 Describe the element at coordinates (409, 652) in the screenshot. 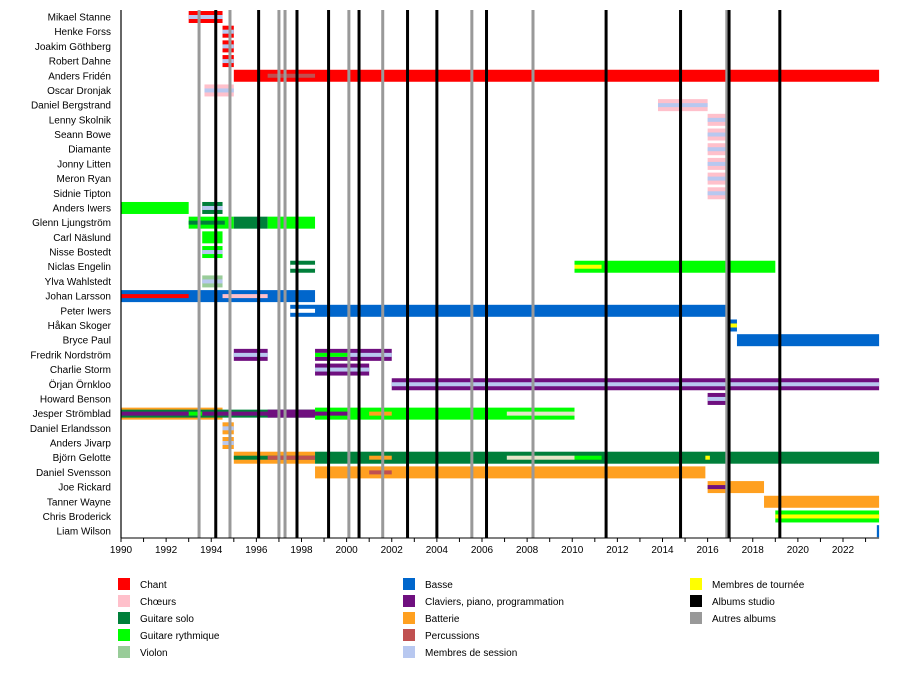

I see `legend-swatch-session` at that location.